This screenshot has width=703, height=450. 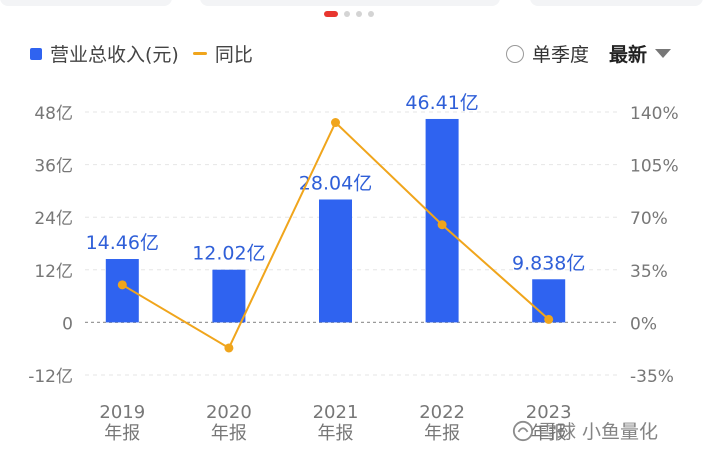 I want to click on y-right-tick-label: 0%, so click(x=643, y=324).